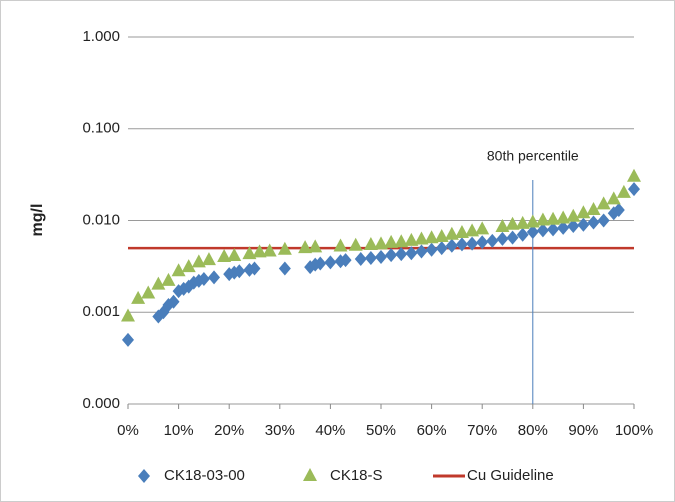 Image resolution: width=675 pixels, height=502 pixels. What do you see at coordinates (179, 430) in the screenshot?
I see `x-tick-label: 10%` at bounding box center [179, 430].